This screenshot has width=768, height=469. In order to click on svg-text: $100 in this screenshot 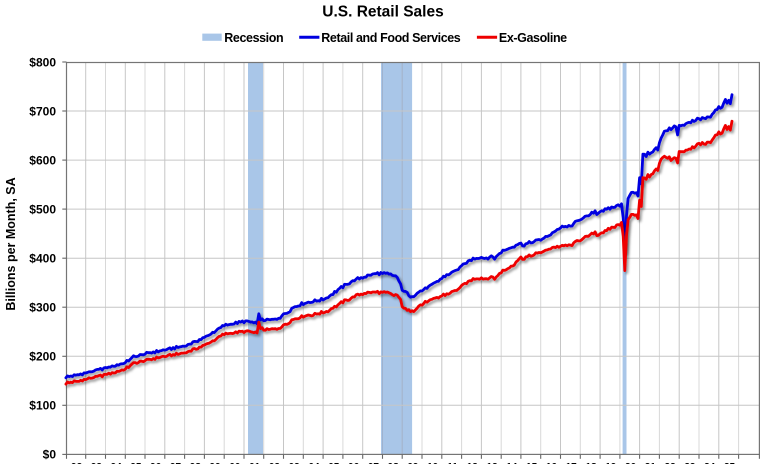, I will do `click(42, 406)`.